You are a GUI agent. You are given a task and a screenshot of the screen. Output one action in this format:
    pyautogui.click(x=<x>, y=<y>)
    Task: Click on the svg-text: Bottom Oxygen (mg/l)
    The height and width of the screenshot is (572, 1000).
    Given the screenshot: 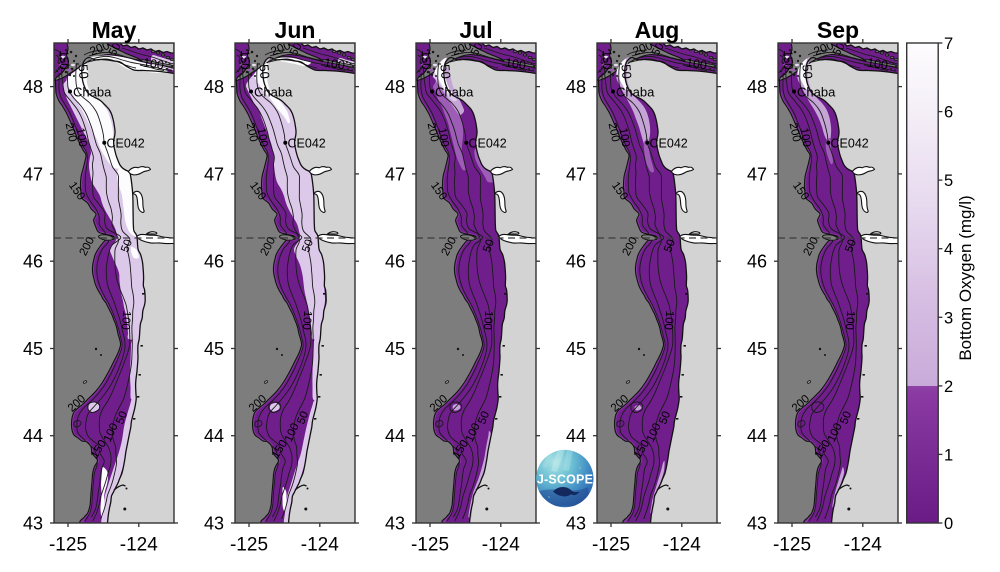 What is the action you would take?
    pyautogui.click(x=965, y=277)
    